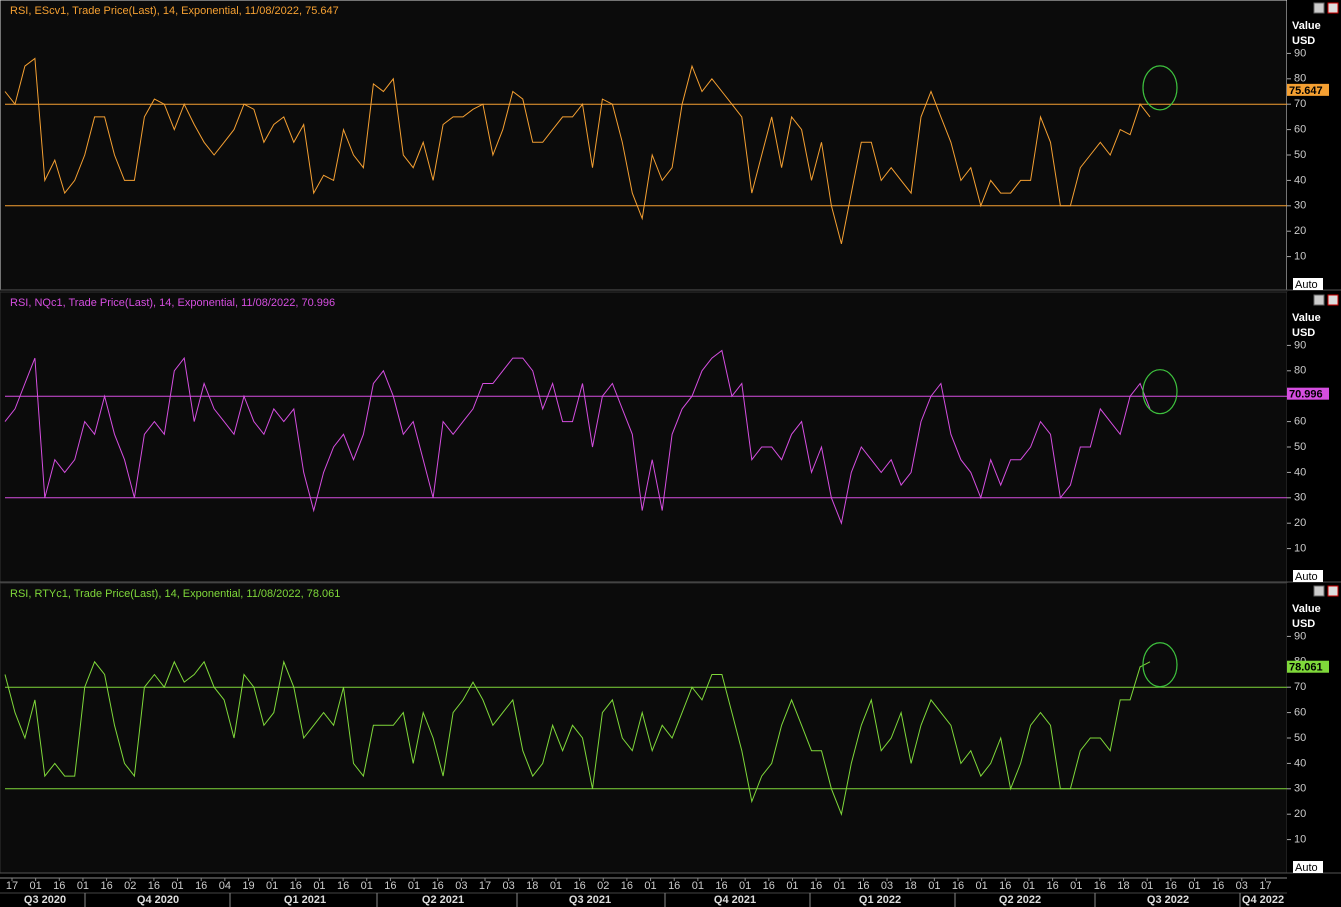 The width and height of the screenshot is (1341, 907). Describe the element at coordinates (1300, 104) in the screenshot. I see `y-tick-label: 70` at that location.